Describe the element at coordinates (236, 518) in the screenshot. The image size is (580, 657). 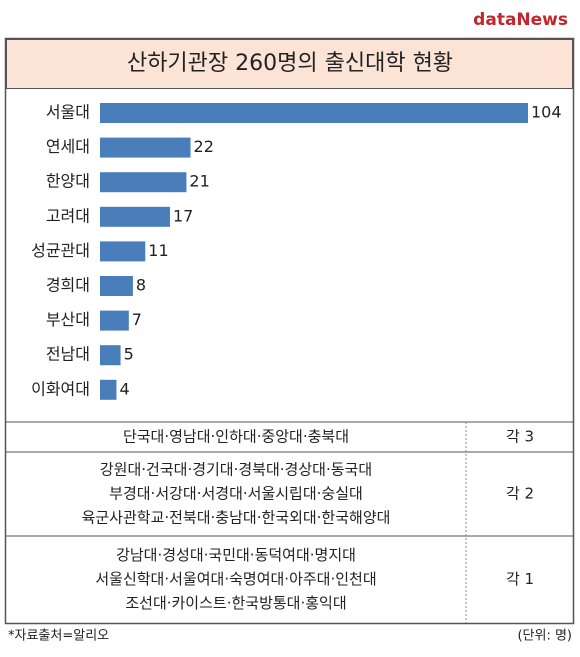
I see `school-list: 육군사관학교·전북대·충남대·한국외대·한국해양대` at that location.